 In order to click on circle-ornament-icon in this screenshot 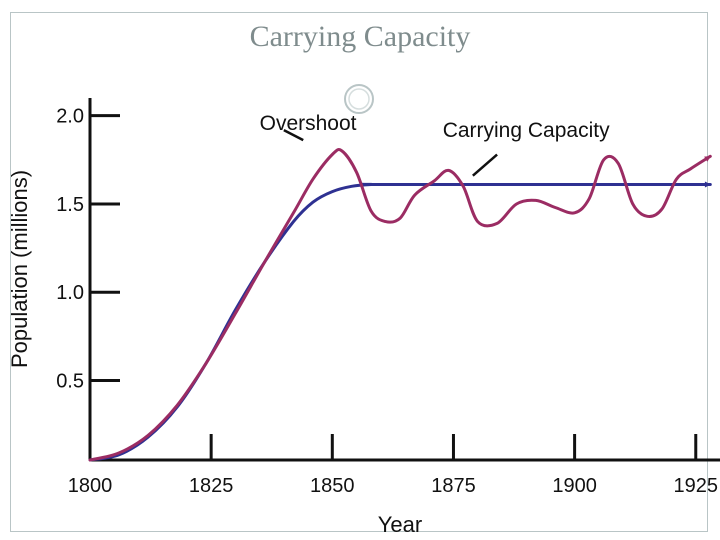, I will do `click(359, 99)`.